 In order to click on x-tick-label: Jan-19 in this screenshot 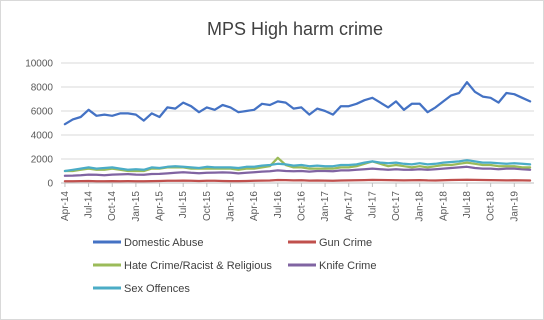, I will do `click(514, 206)`.